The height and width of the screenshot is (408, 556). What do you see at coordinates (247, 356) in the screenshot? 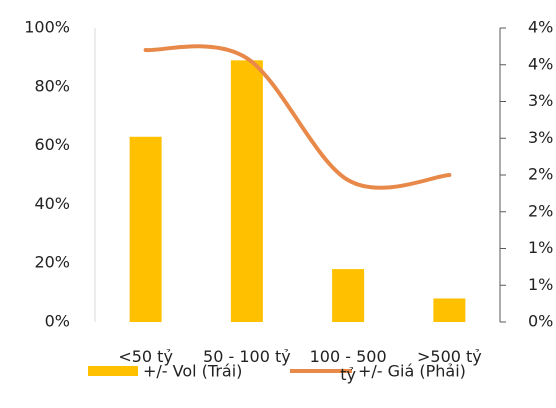
I see `x-tick-label: 50 - 100 tỷ` at bounding box center [247, 356].